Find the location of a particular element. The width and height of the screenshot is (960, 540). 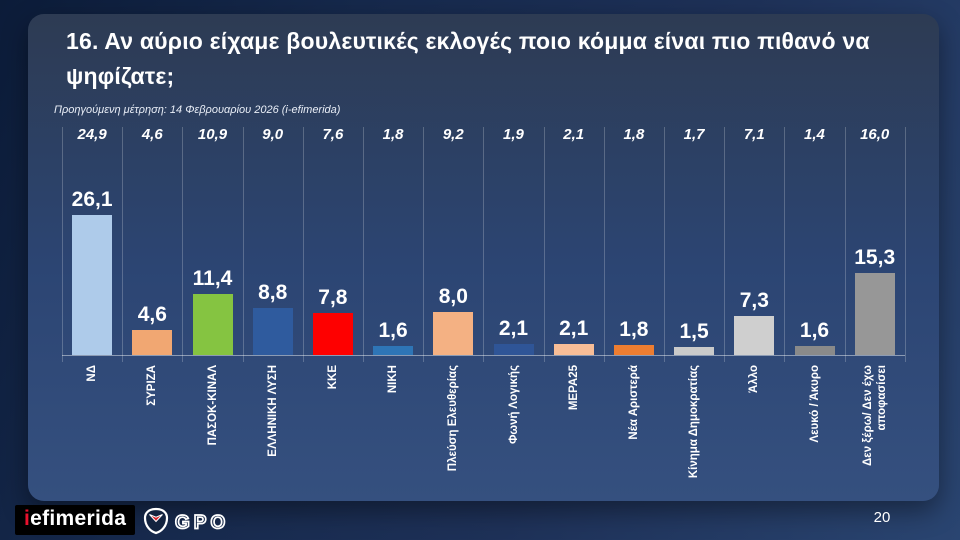

previous-value-label: 16,0 is located at coordinates (875, 134).